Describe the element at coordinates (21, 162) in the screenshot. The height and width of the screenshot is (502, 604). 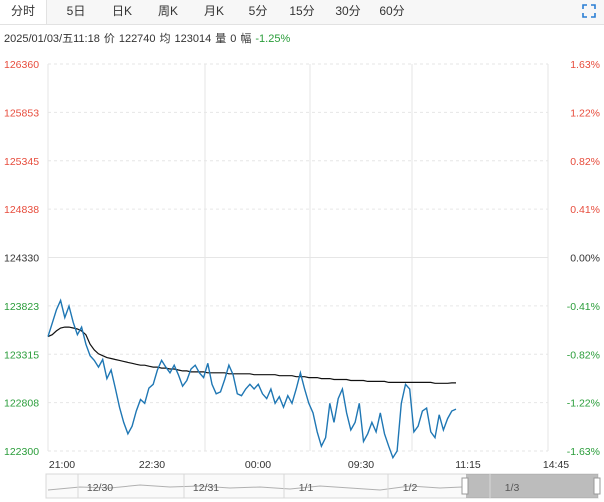
I see `price-tick-label: 125345` at that location.